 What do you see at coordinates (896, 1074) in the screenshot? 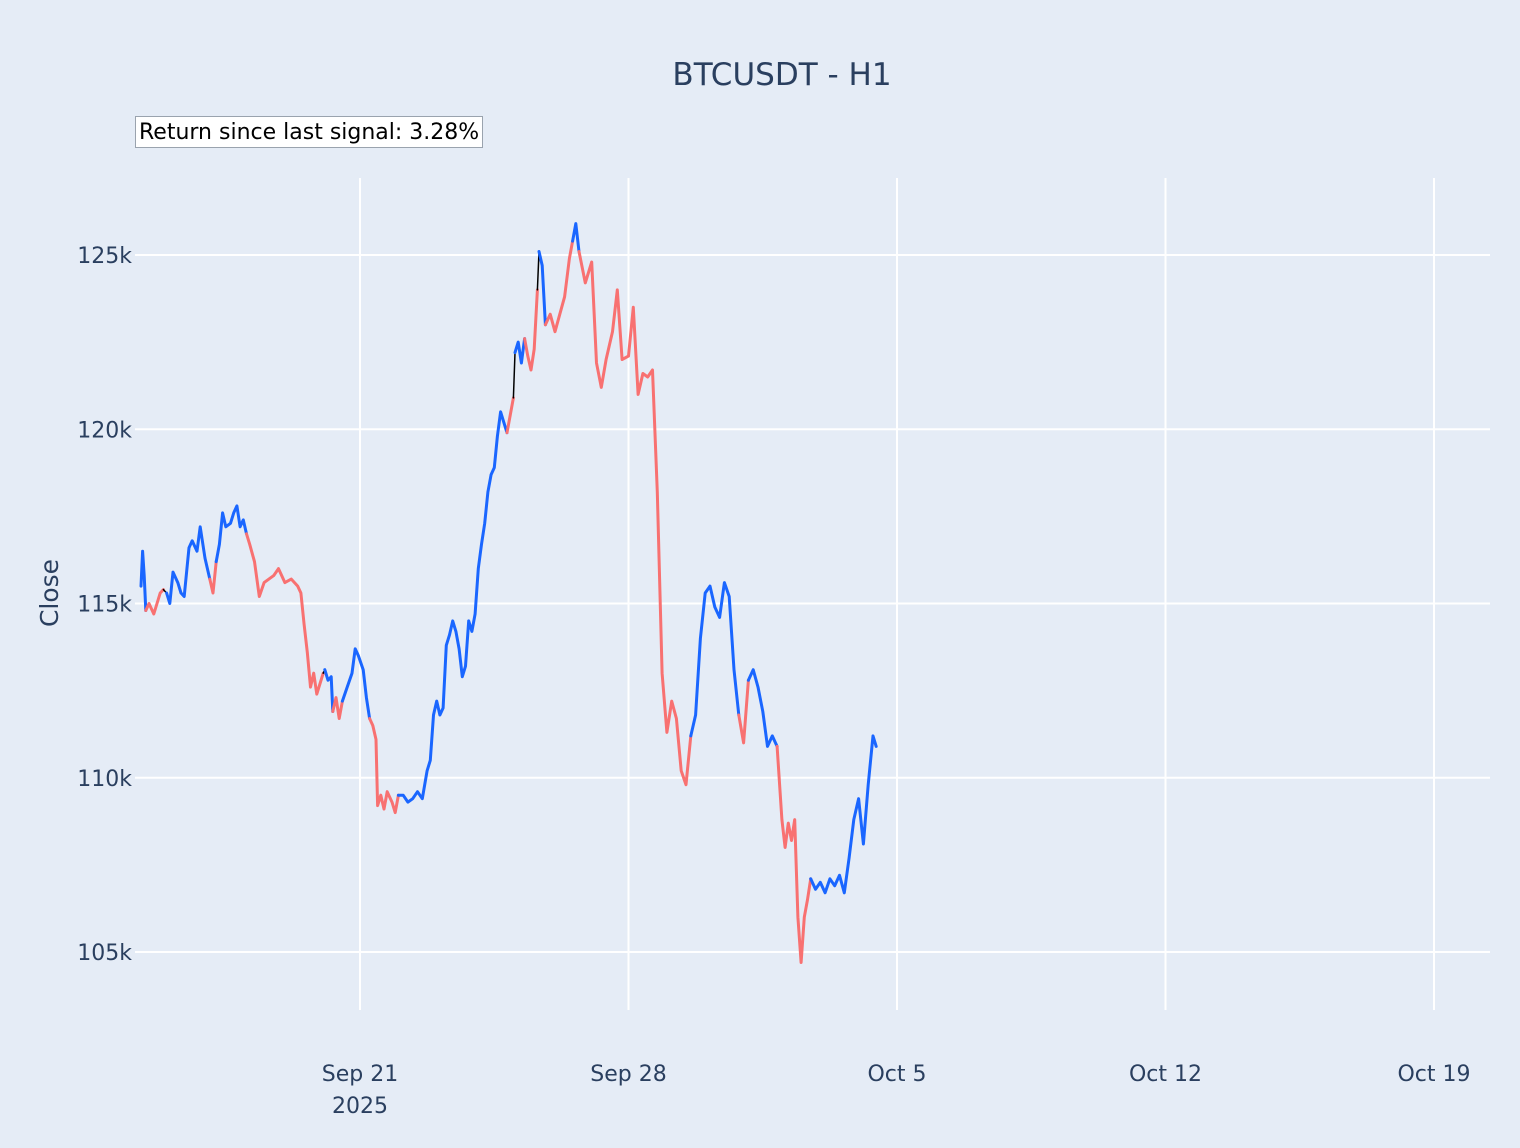
I see `x-tick-label: Oct 5` at bounding box center [896, 1074].